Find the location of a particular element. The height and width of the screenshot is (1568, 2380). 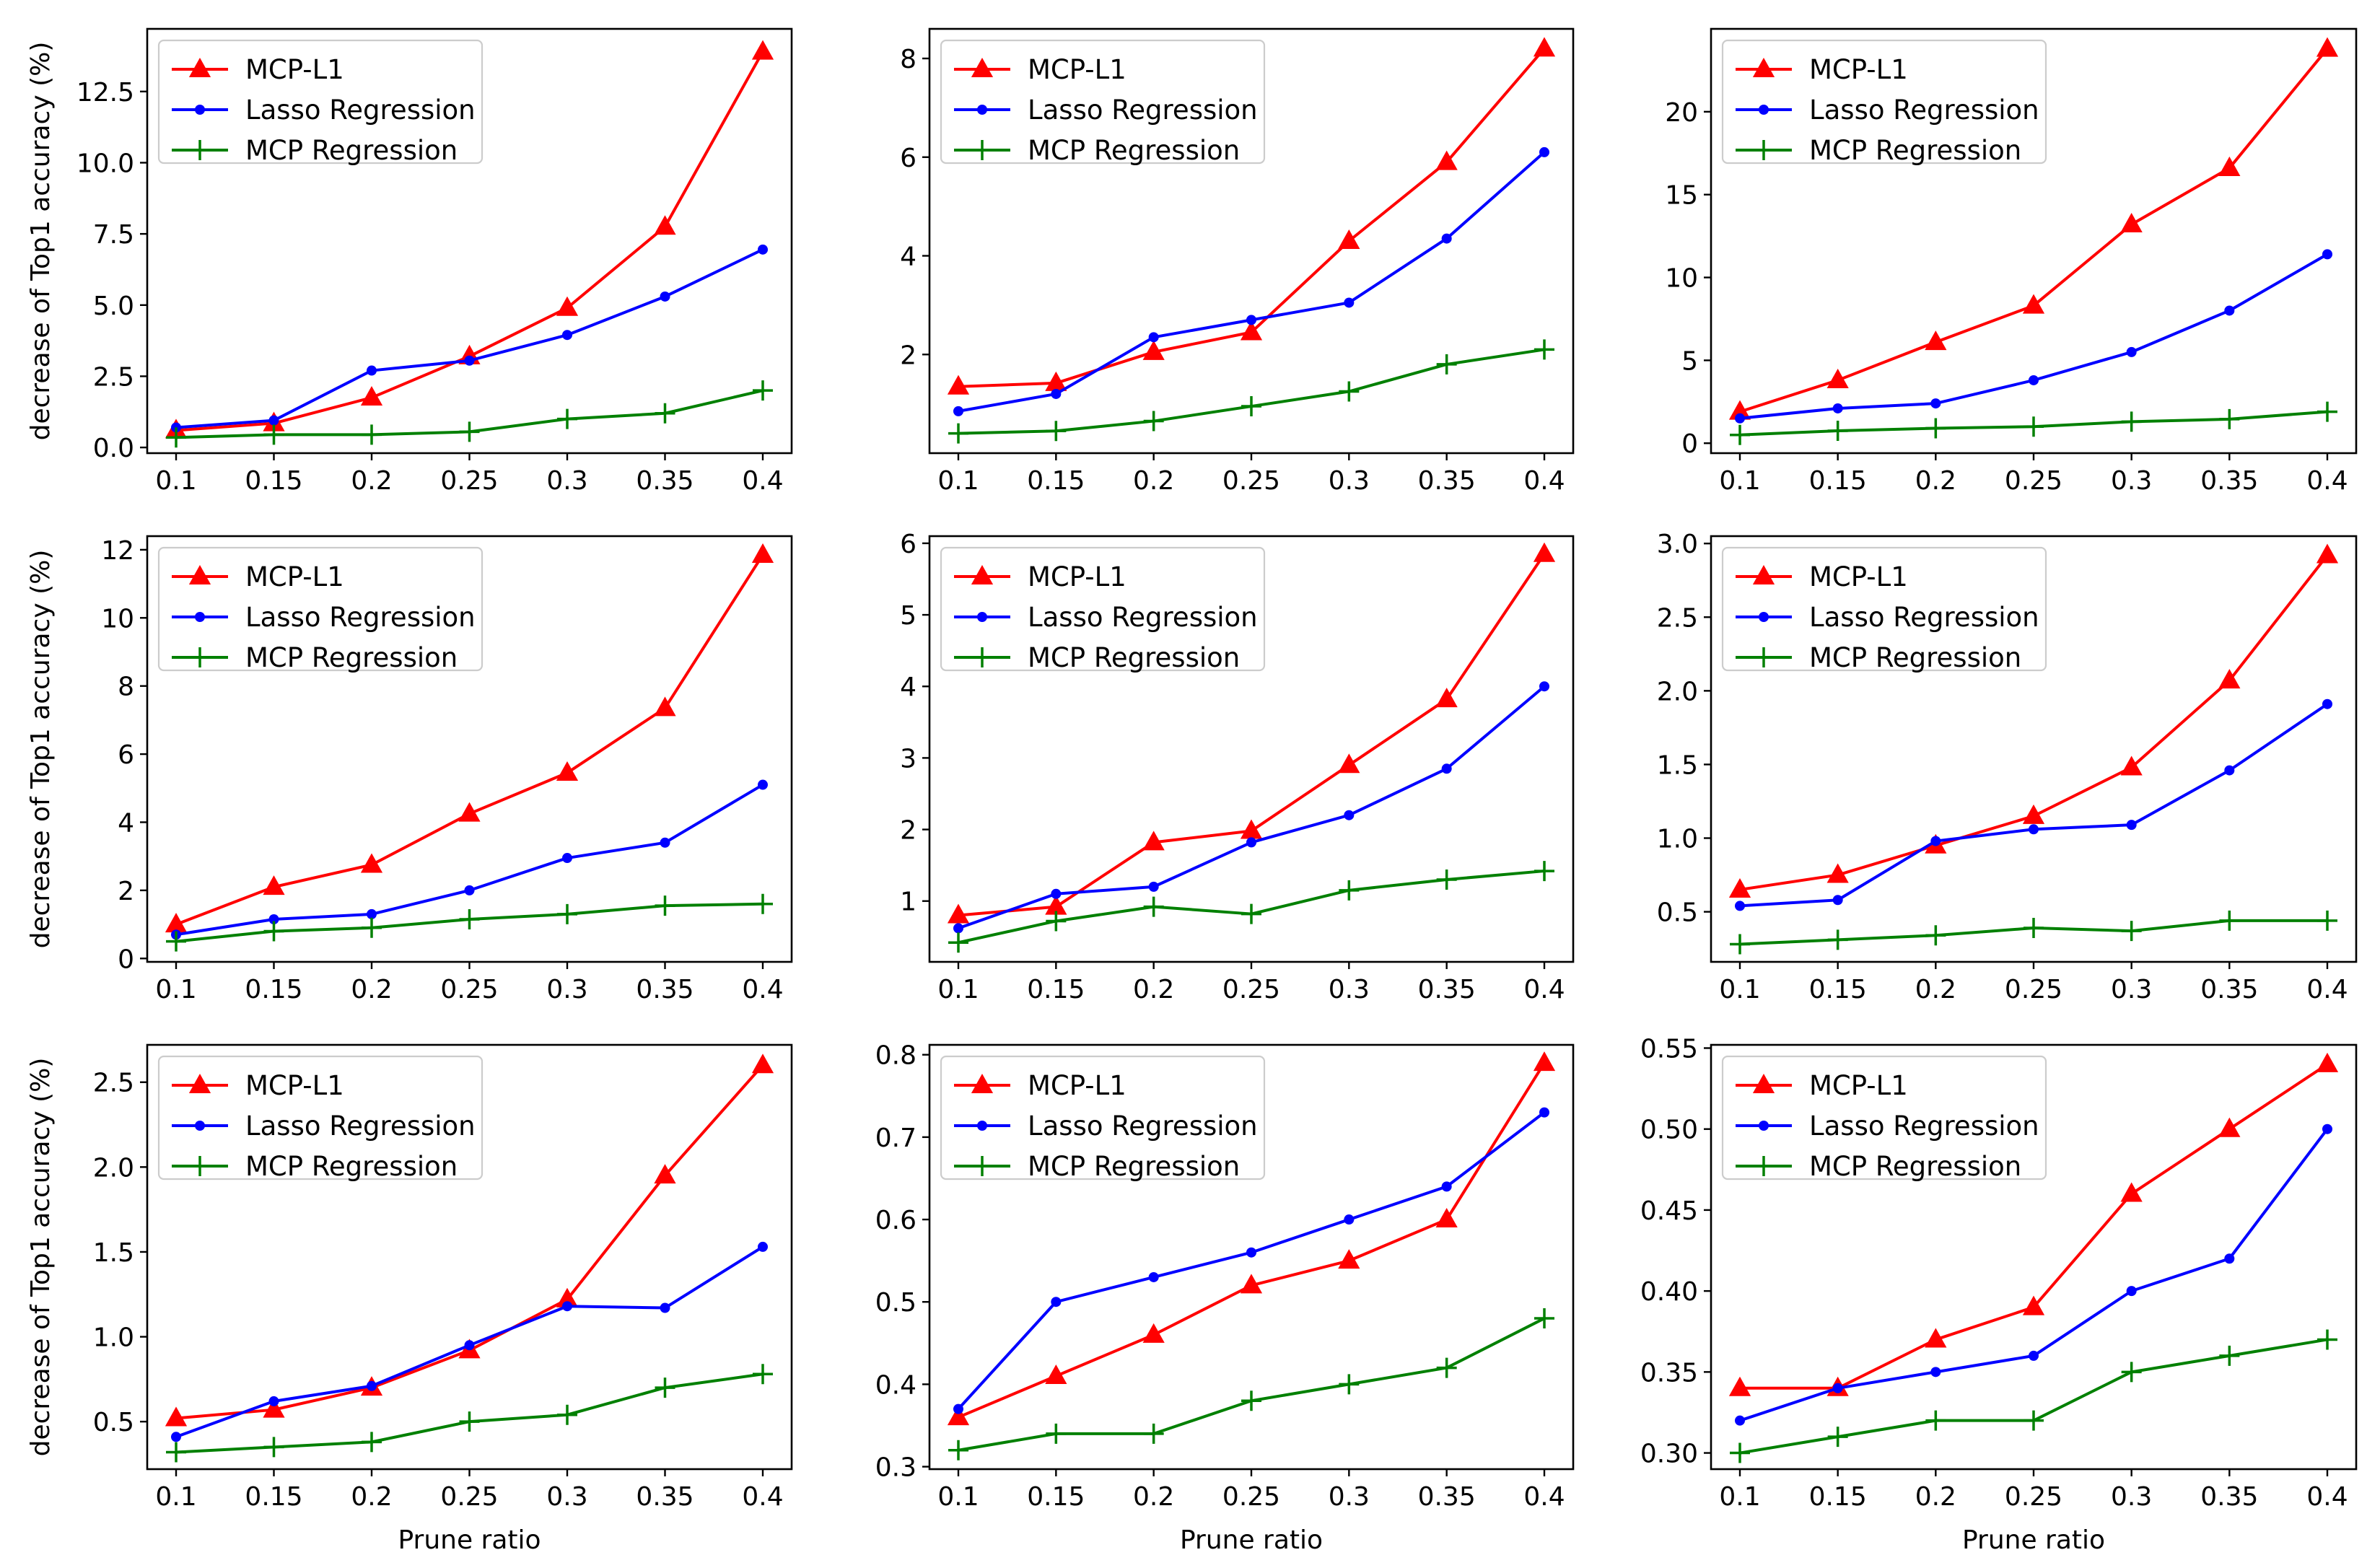

y-tick-label: 15 is located at coordinates (1681, 196).